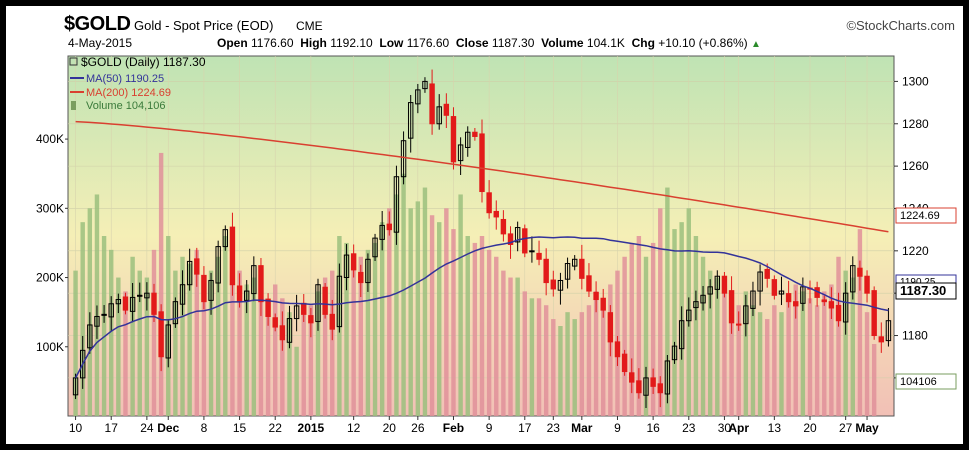 This screenshot has width=969, height=450. What do you see at coordinates (653, 428) in the screenshot?
I see `date-tick-label: 16` at bounding box center [653, 428].